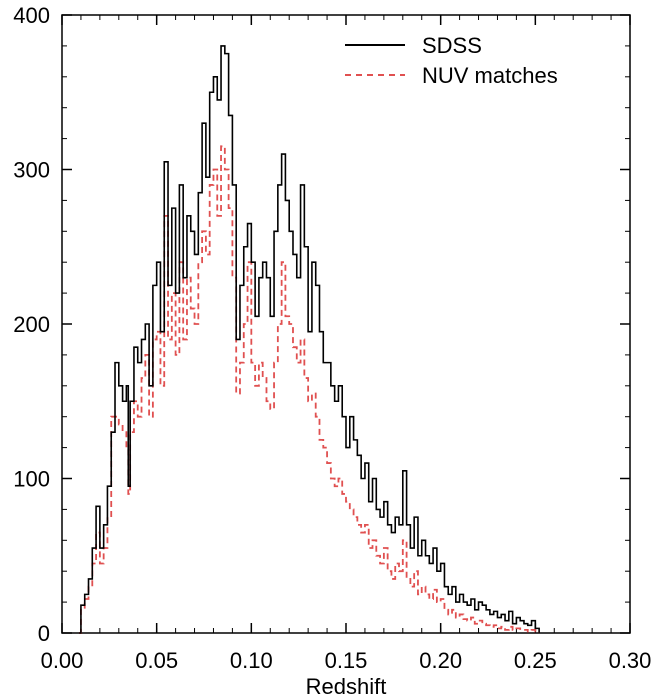 This screenshot has width=658, height=698. I want to click on x-tick-label: 0.20, so click(440, 660).